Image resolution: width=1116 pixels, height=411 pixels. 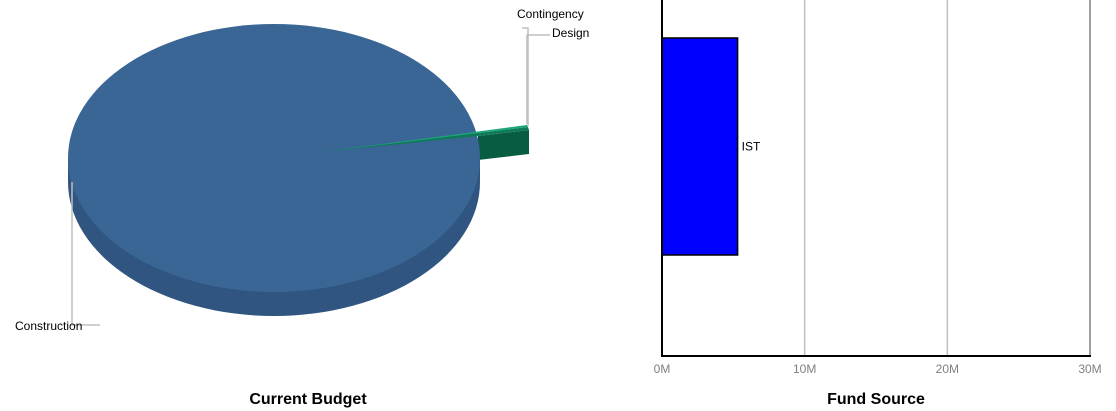 I want to click on leader-line-construction, so click(x=85, y=254).